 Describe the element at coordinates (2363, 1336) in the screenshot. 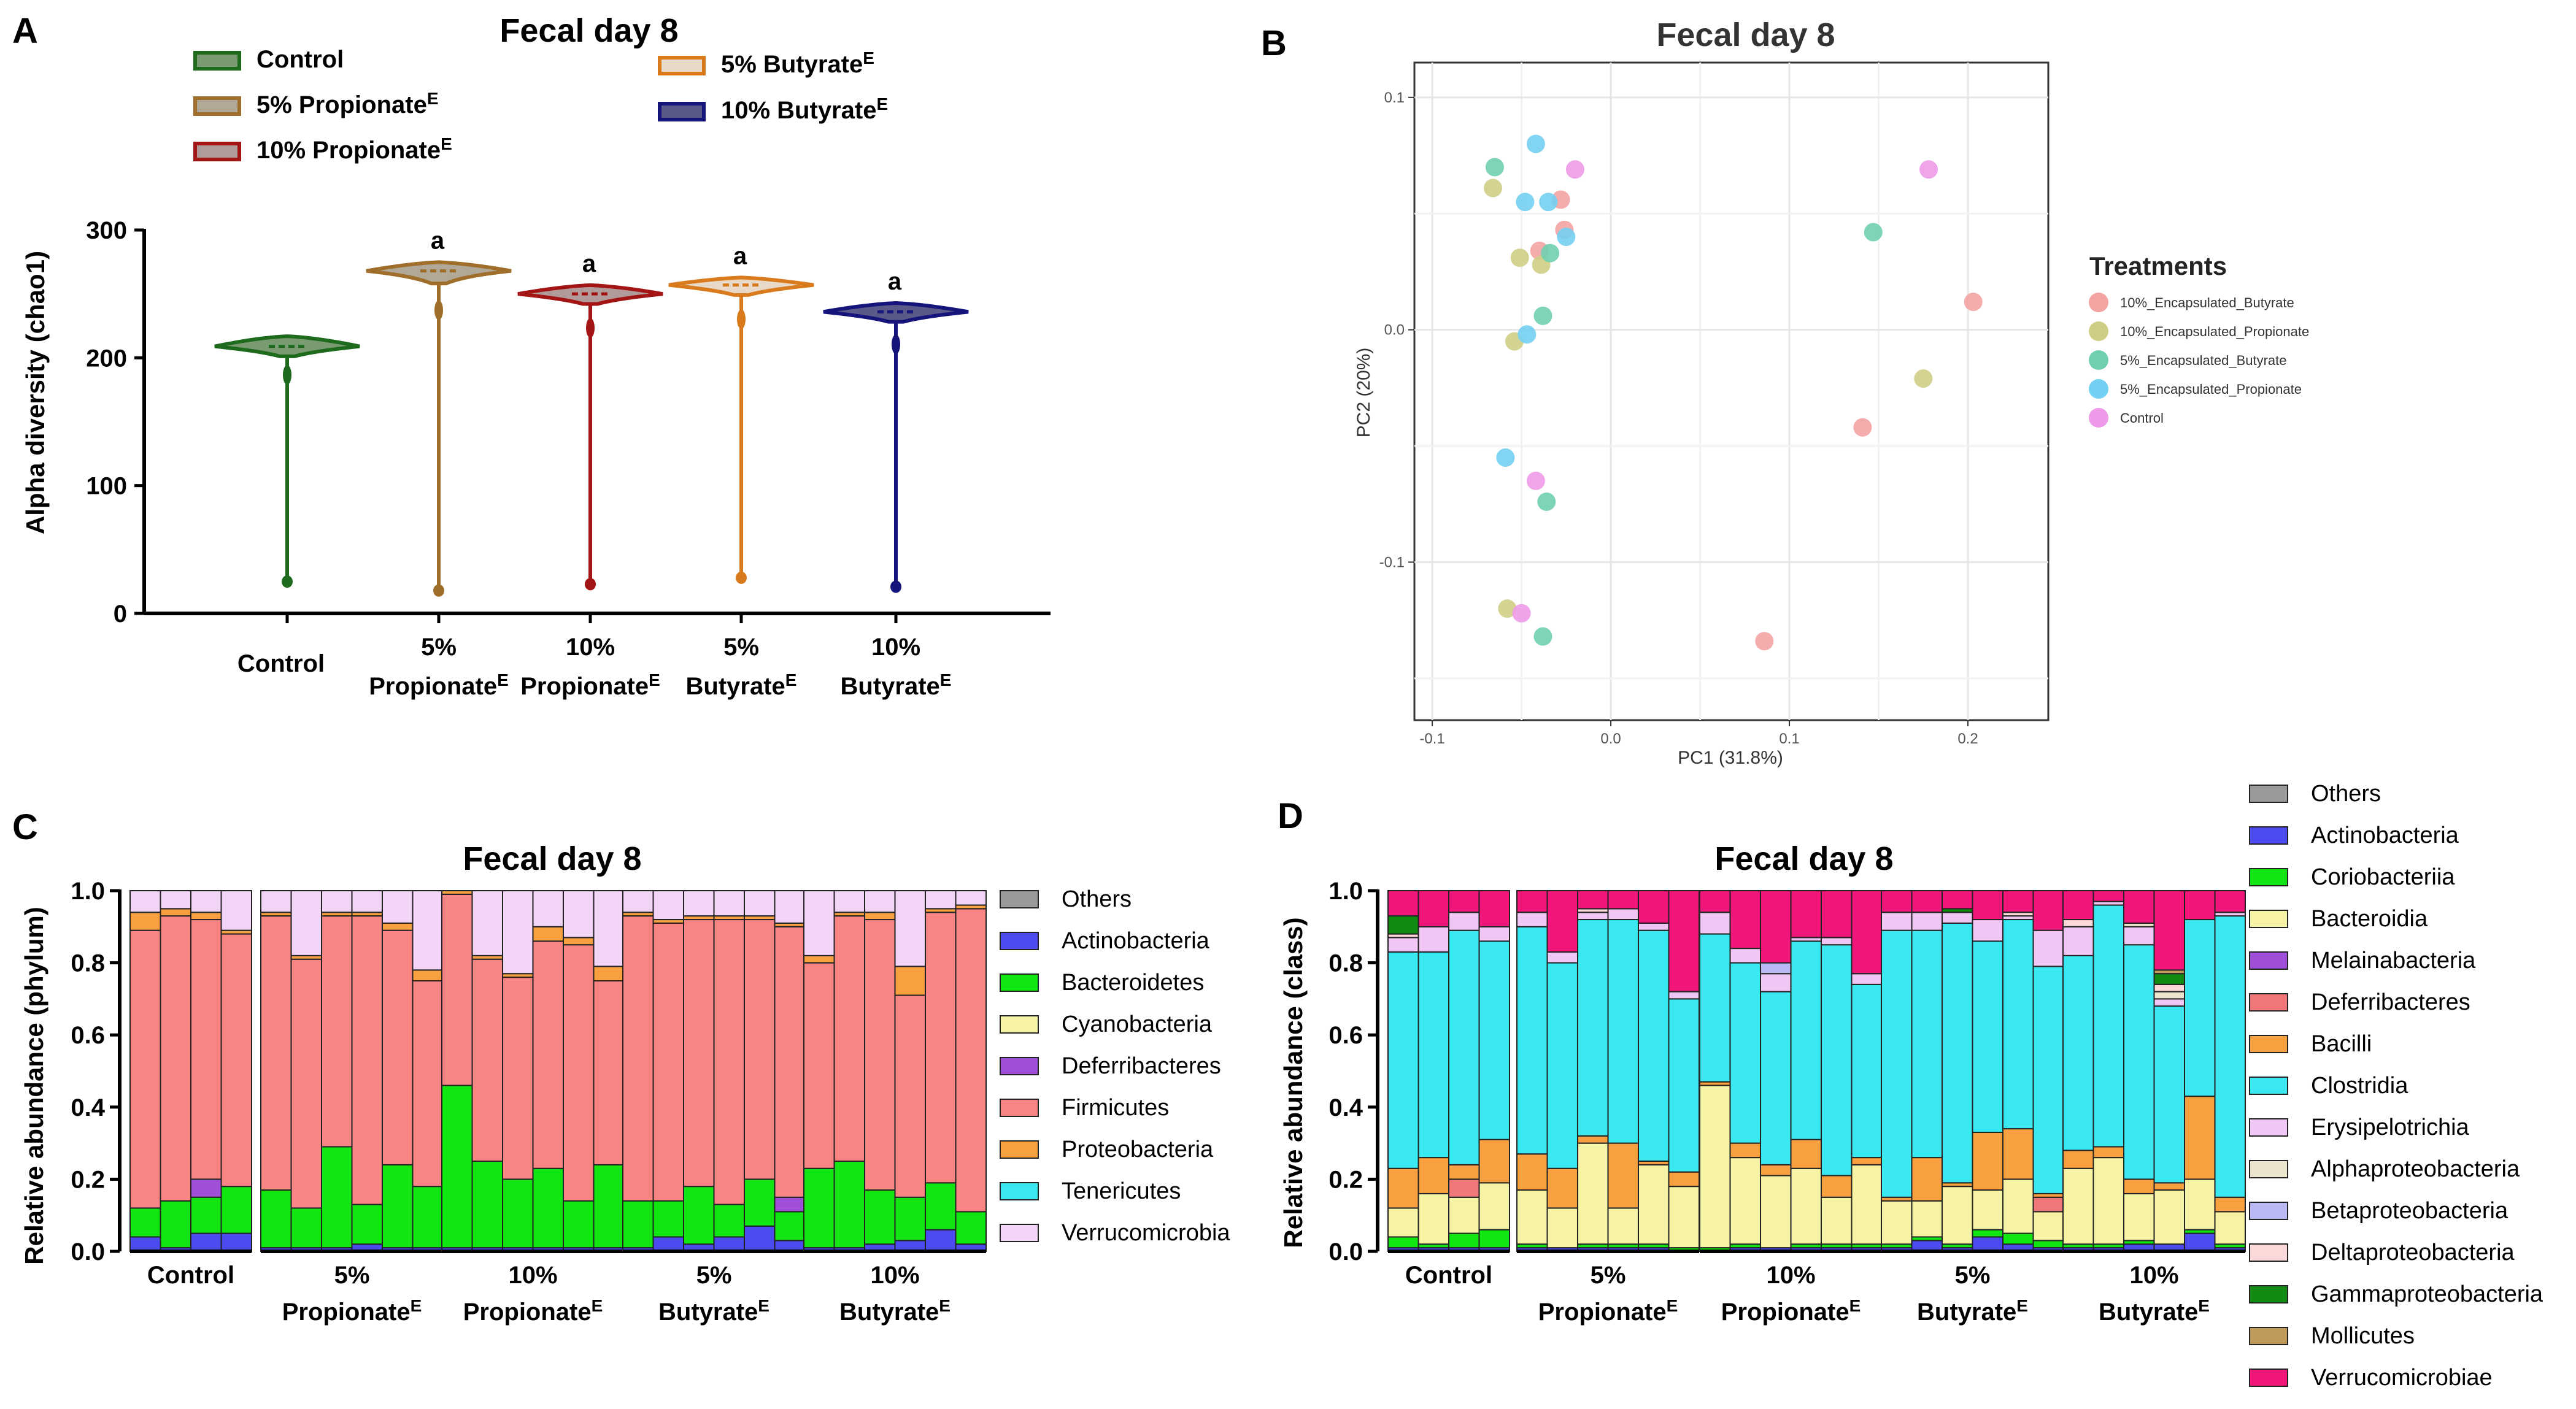

I see `panel-d-legend-label: Mollicutes` at that location.